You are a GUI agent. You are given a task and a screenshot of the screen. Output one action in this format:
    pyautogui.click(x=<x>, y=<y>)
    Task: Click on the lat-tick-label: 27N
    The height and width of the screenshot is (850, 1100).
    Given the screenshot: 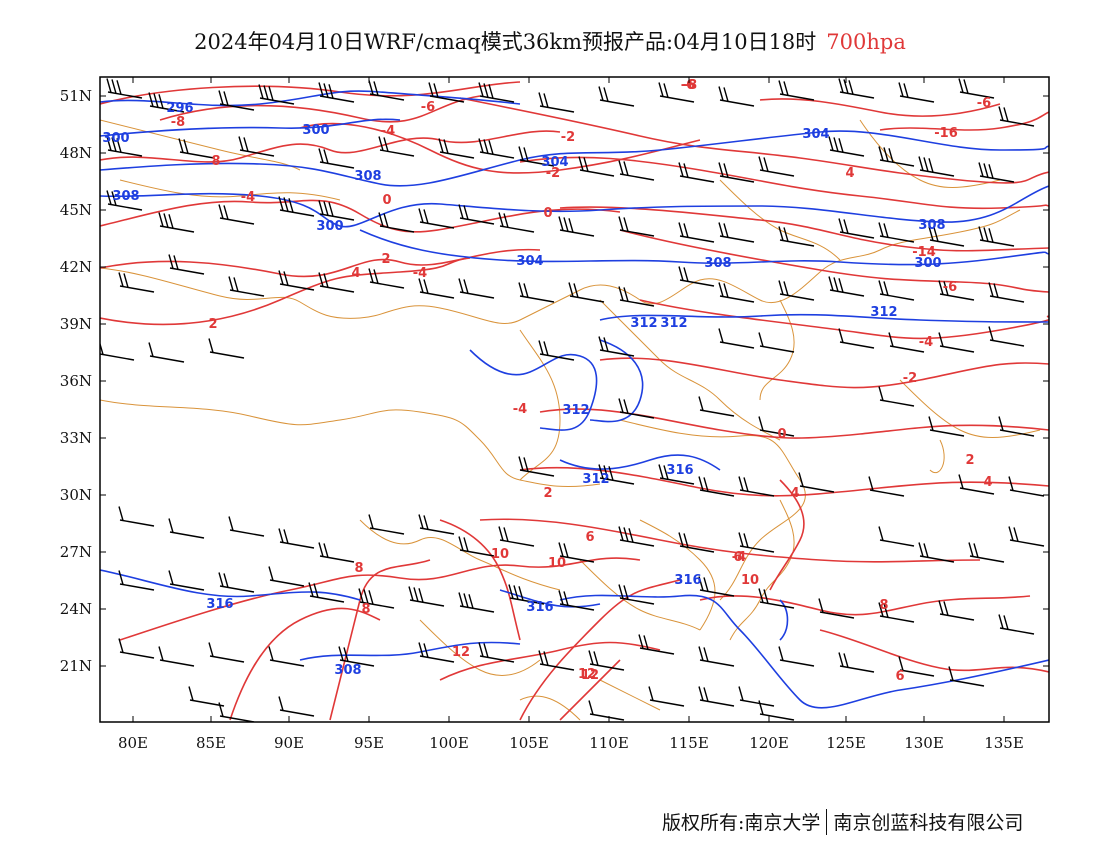 What is the action you would take?
    pyautogui.click(x=76, y=552)
    